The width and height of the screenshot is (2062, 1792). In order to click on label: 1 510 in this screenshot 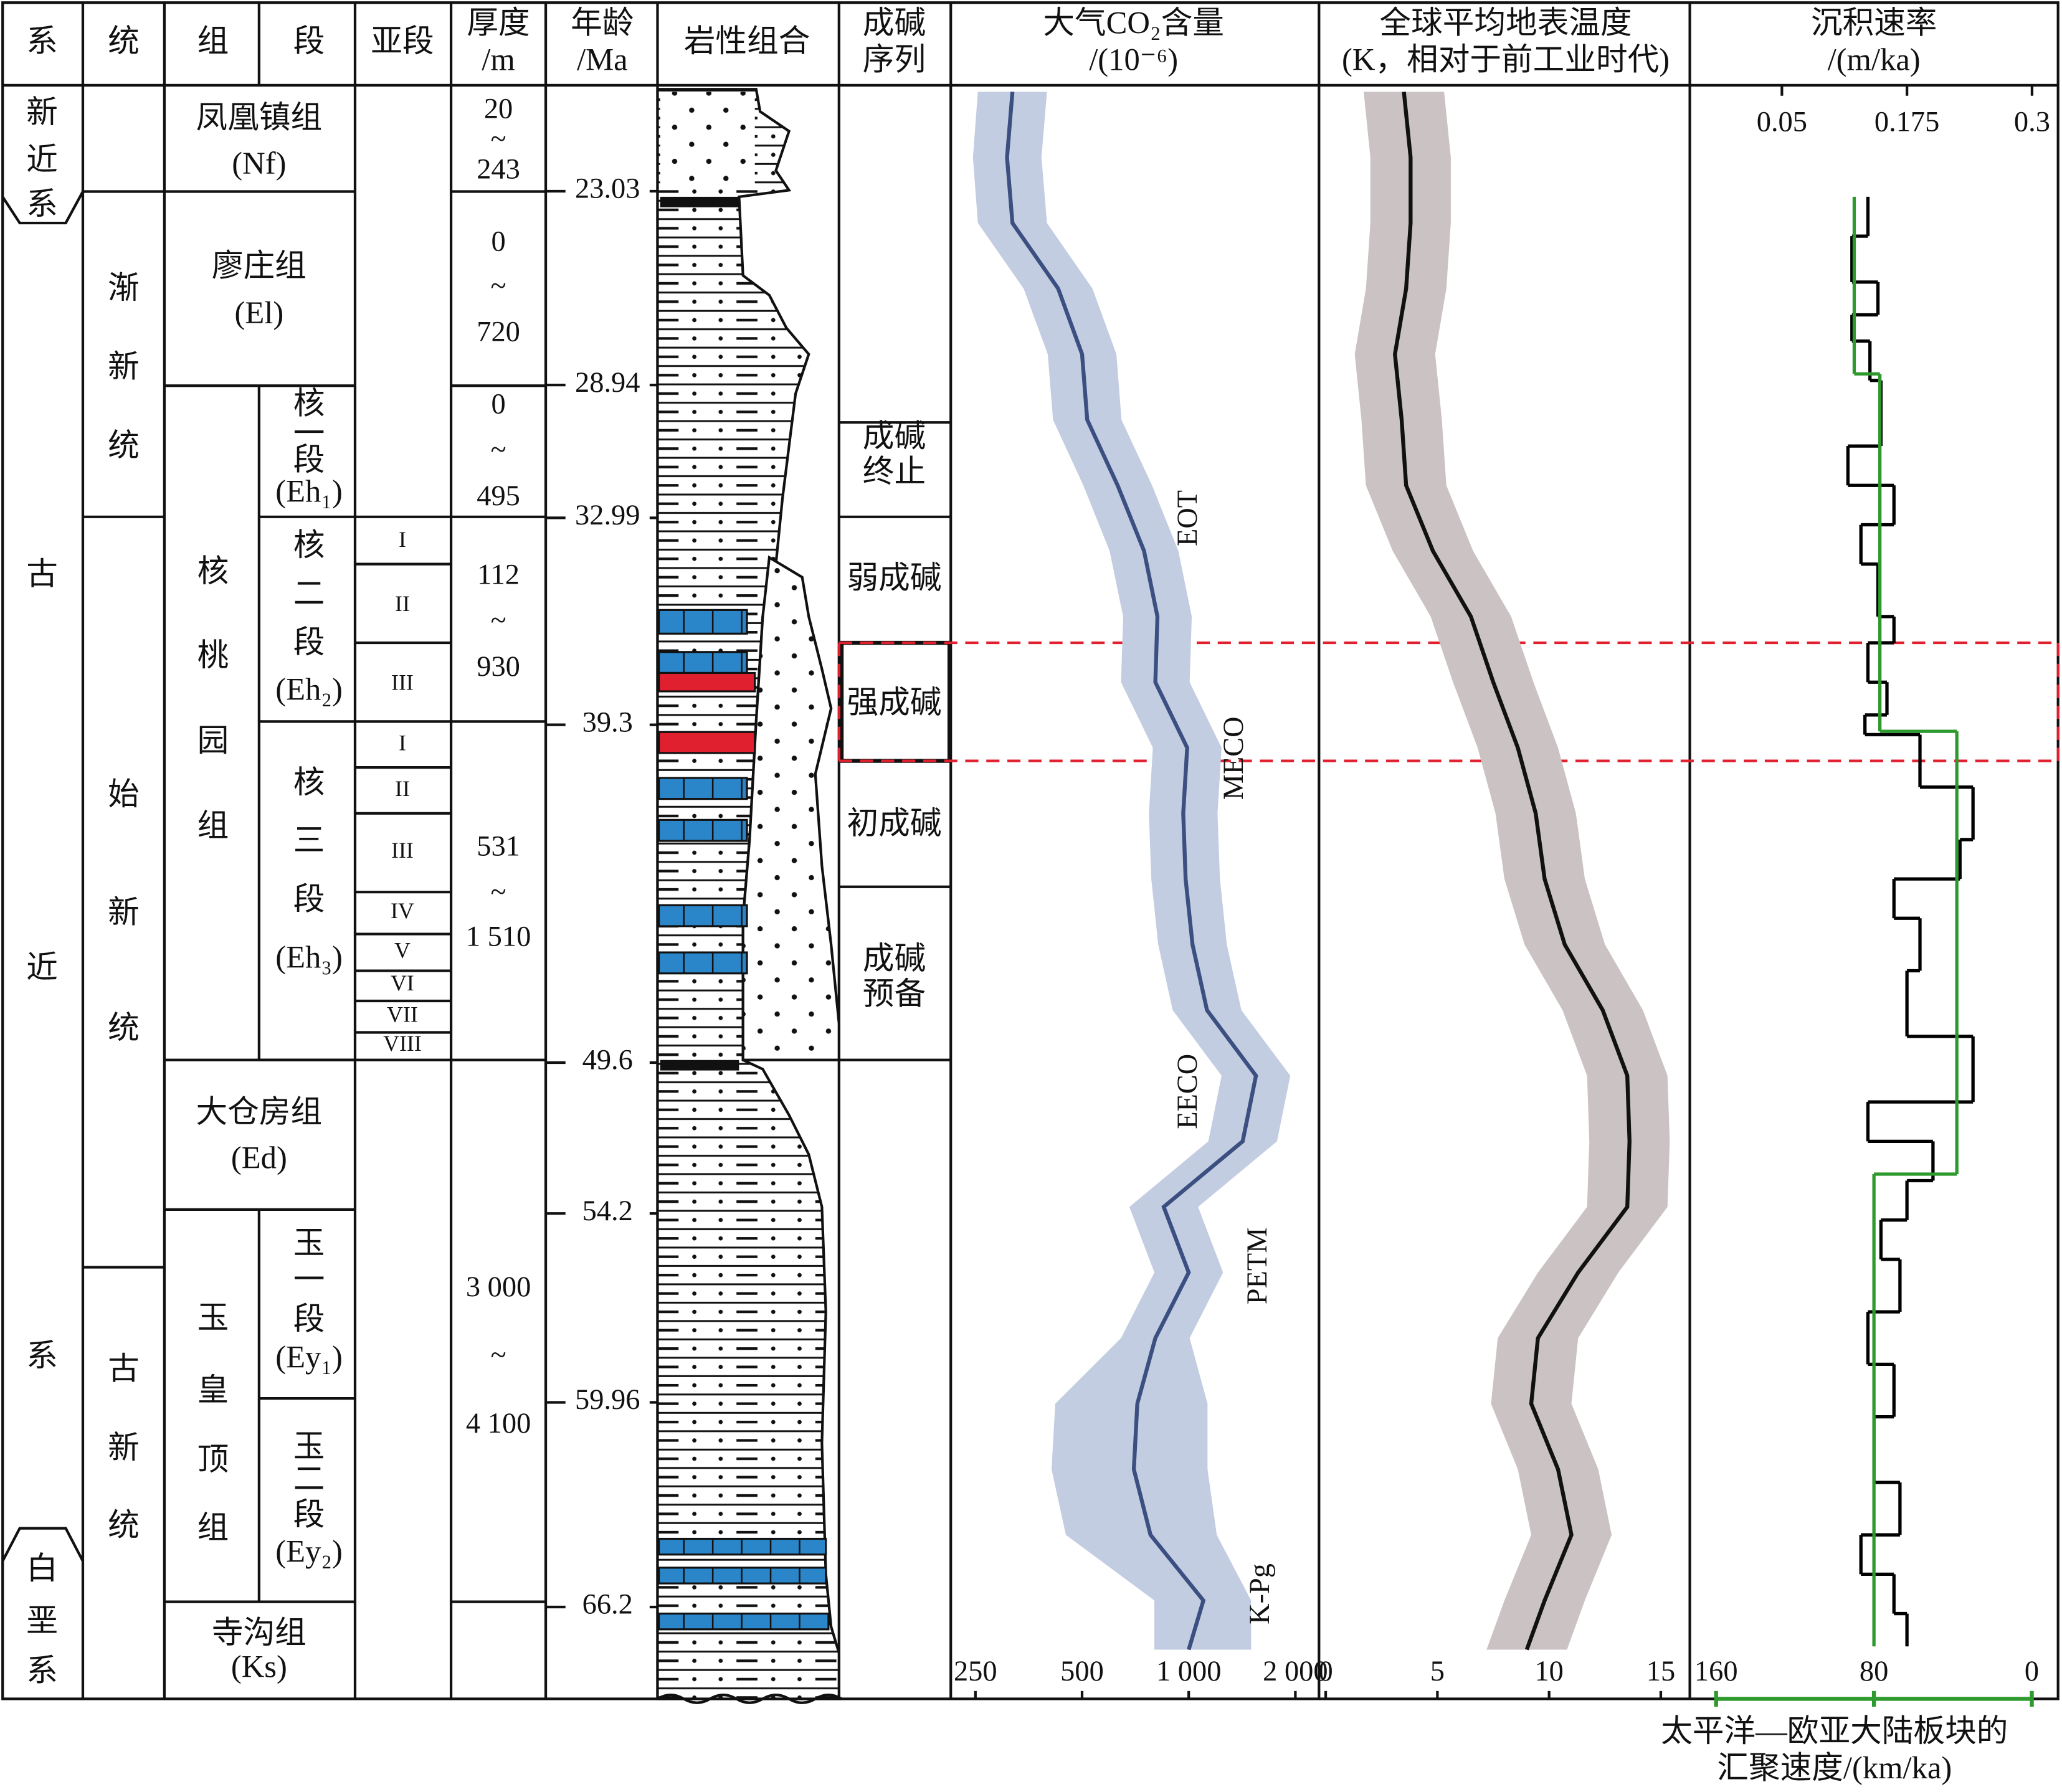, I will do `click(498, 937)`.